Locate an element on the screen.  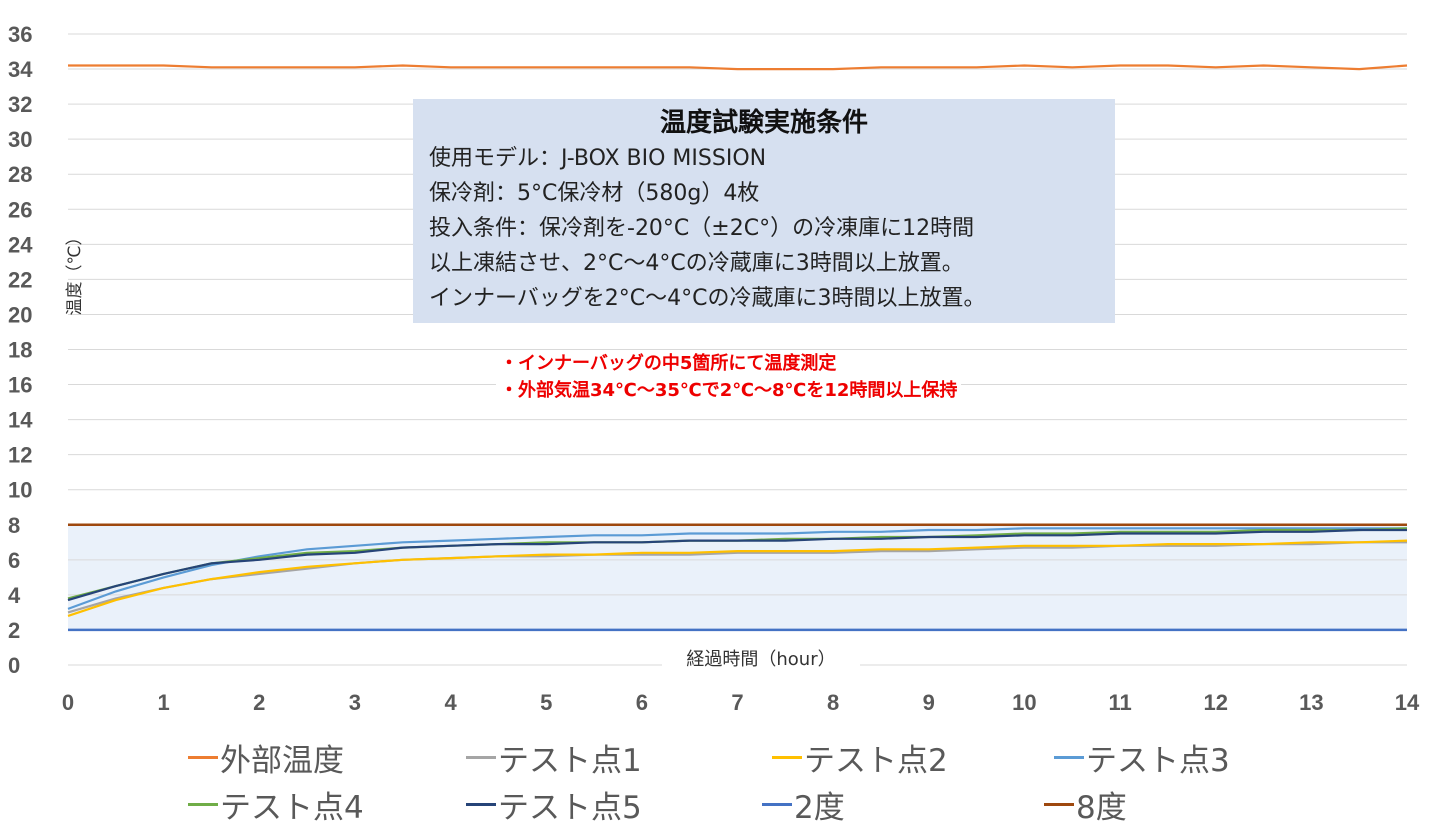
condition-line: 保冷剤：5°C保冷材（580g）4枚 is located at coordinates (594, 193).